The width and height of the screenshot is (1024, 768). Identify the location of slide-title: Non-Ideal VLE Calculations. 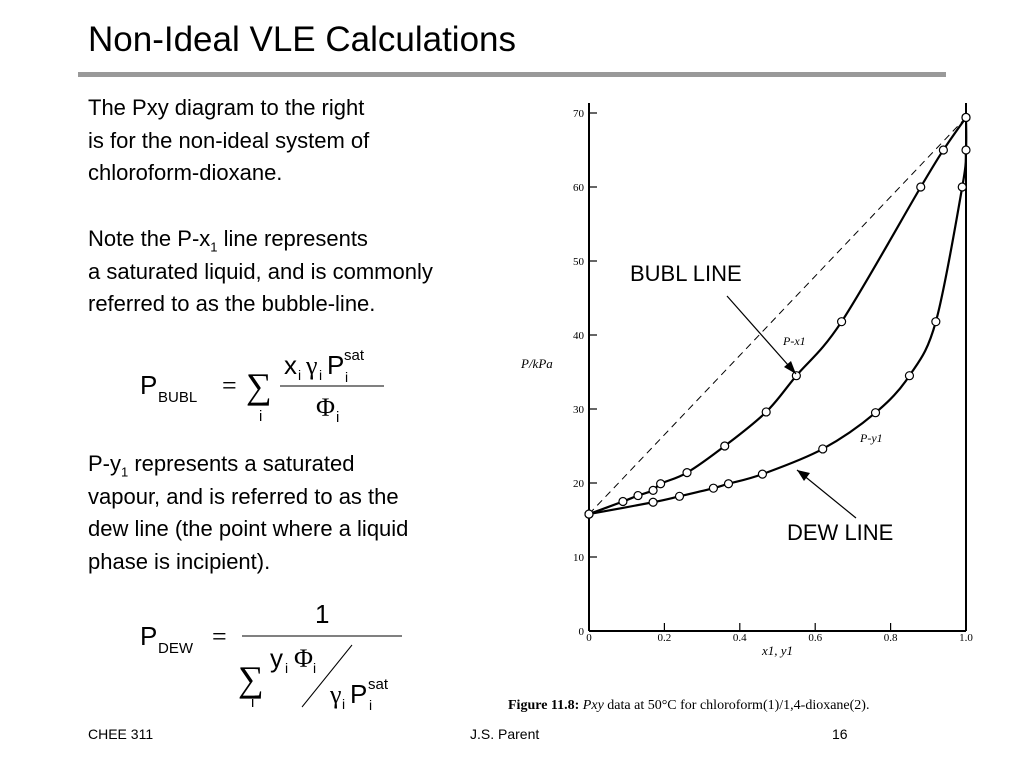
(302, 39).